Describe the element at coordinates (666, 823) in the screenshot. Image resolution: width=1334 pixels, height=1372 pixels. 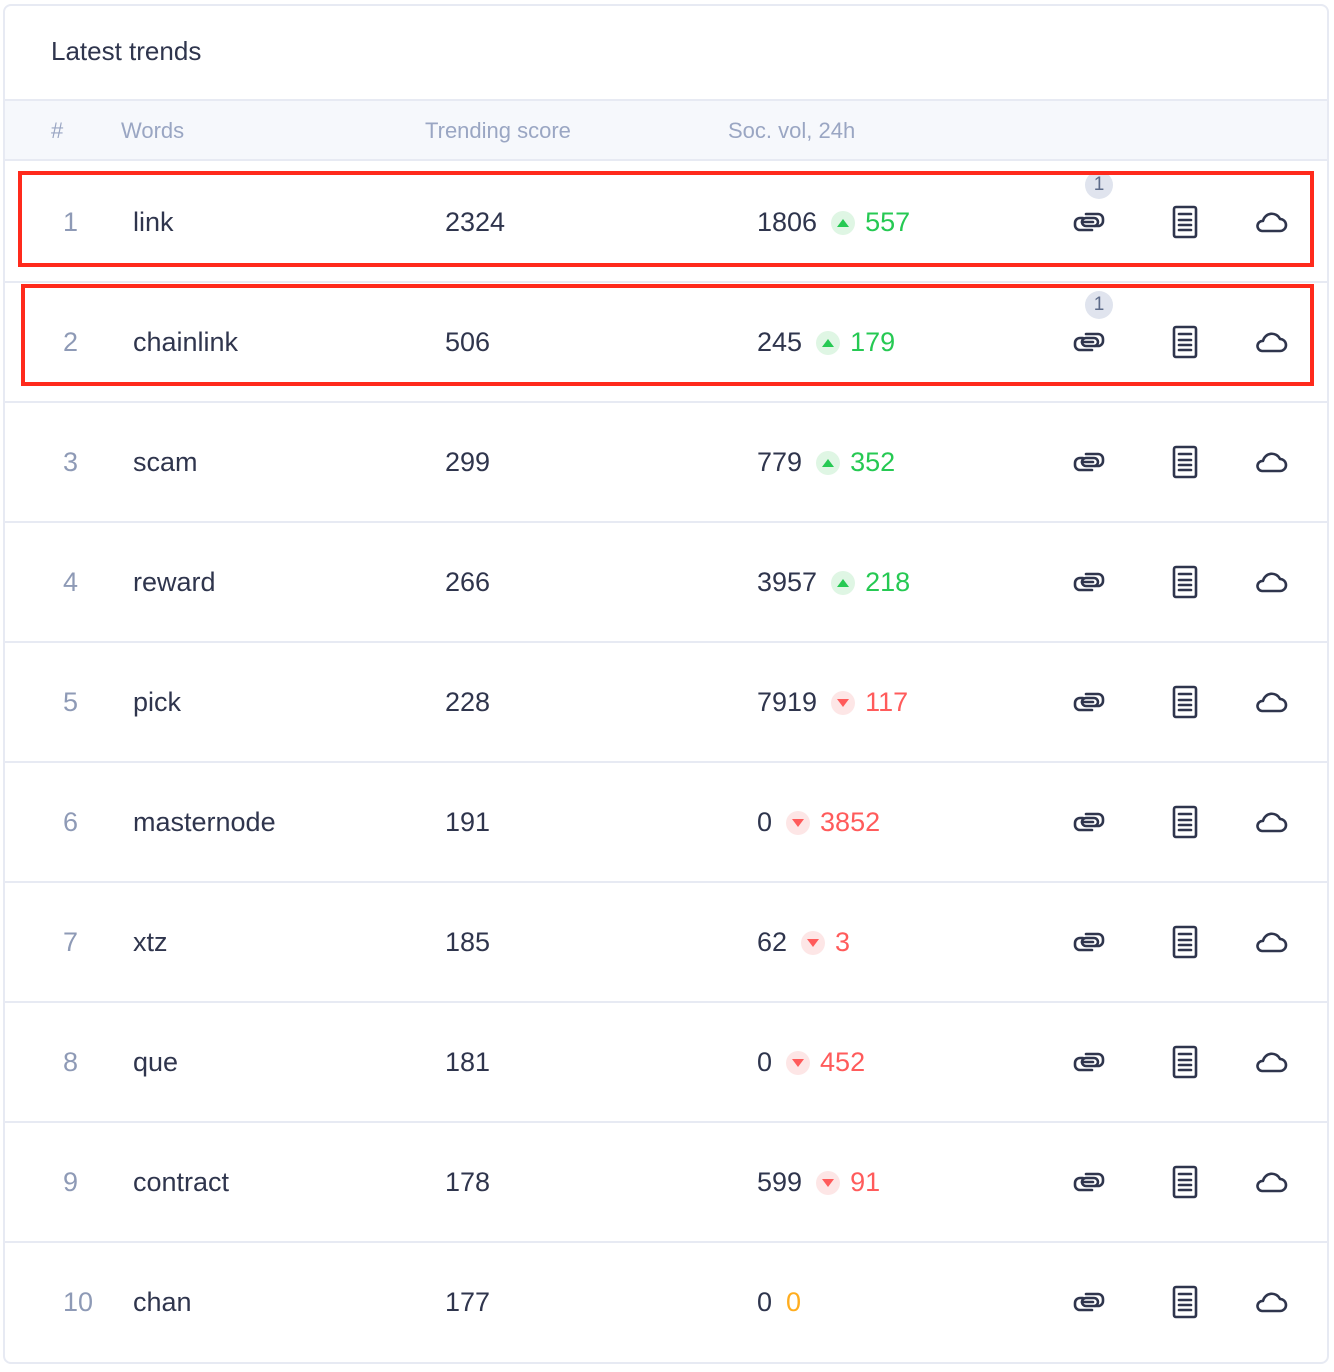
I see `table-row: 6 masternode 191 0 3852` at that location.